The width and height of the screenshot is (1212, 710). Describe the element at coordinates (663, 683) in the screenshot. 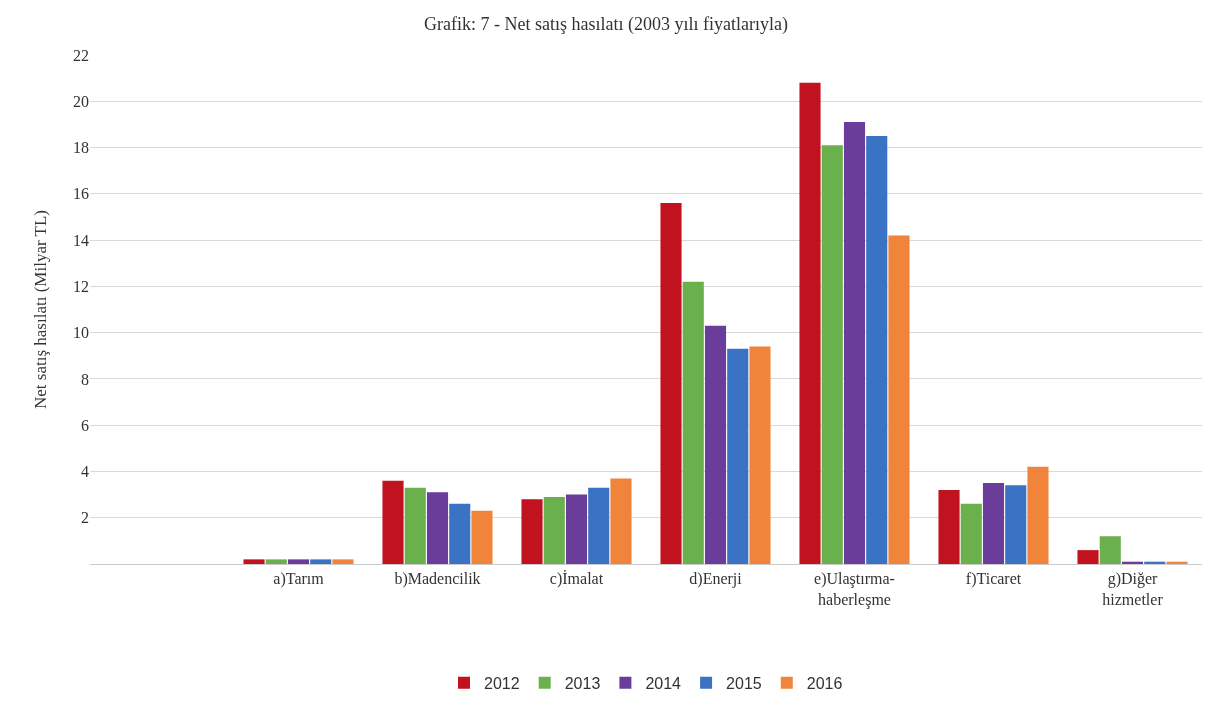

I see `legend-label: 2014` at that location.